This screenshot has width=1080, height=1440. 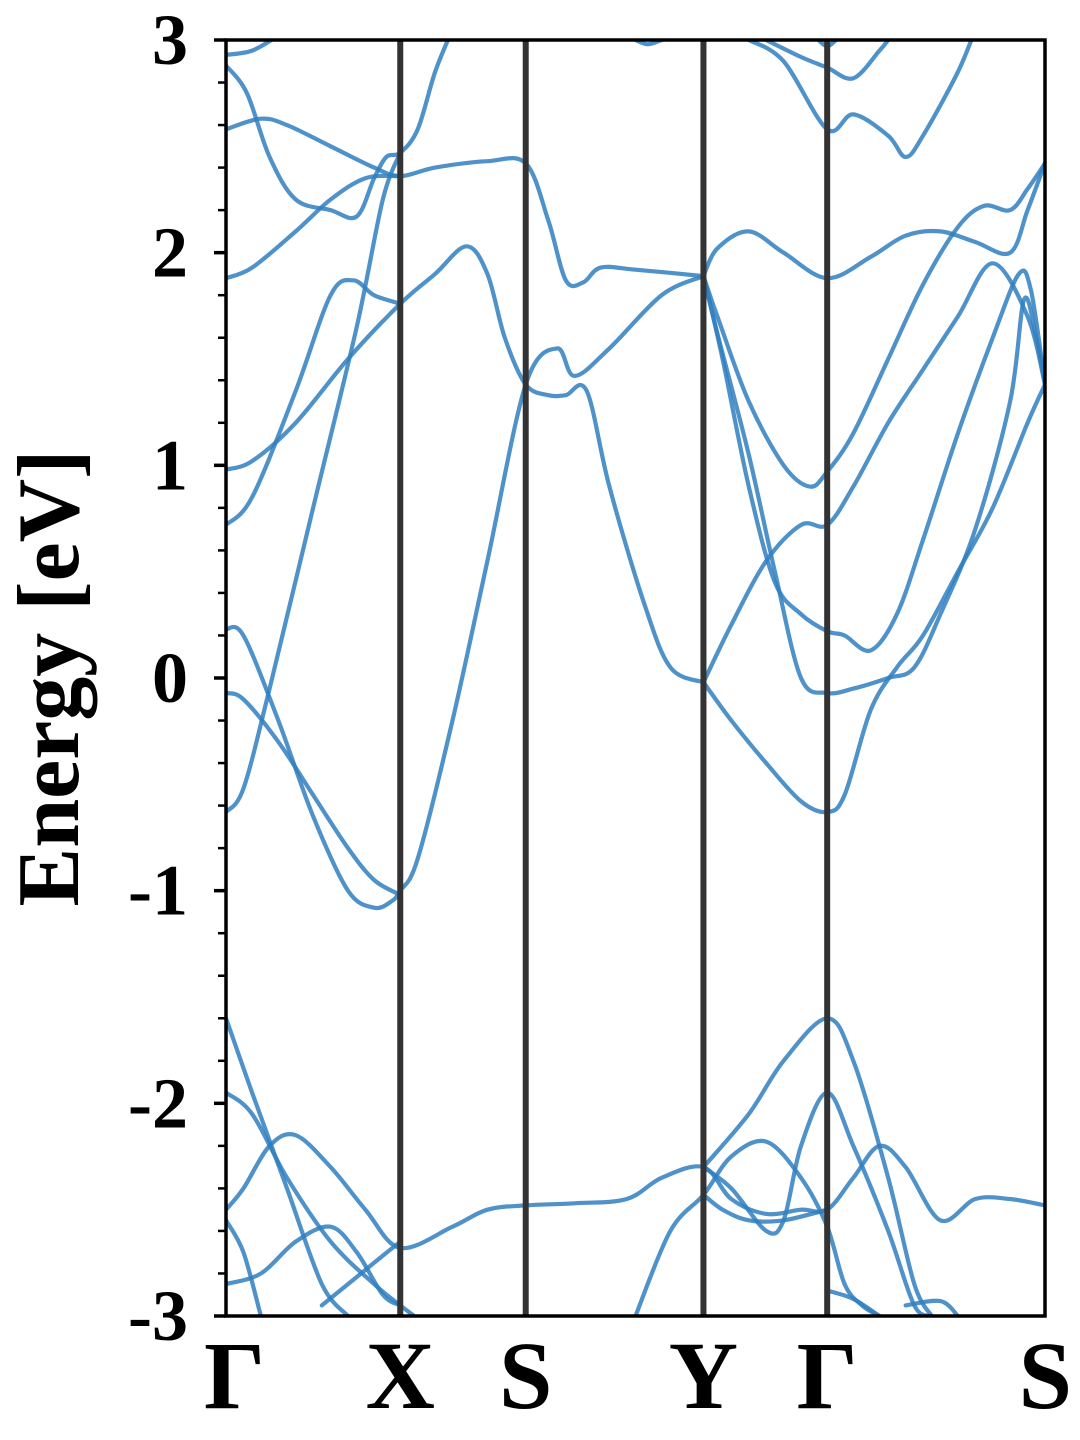 I want to click on kpoint-label: Y, so click(x=703, y=1375).